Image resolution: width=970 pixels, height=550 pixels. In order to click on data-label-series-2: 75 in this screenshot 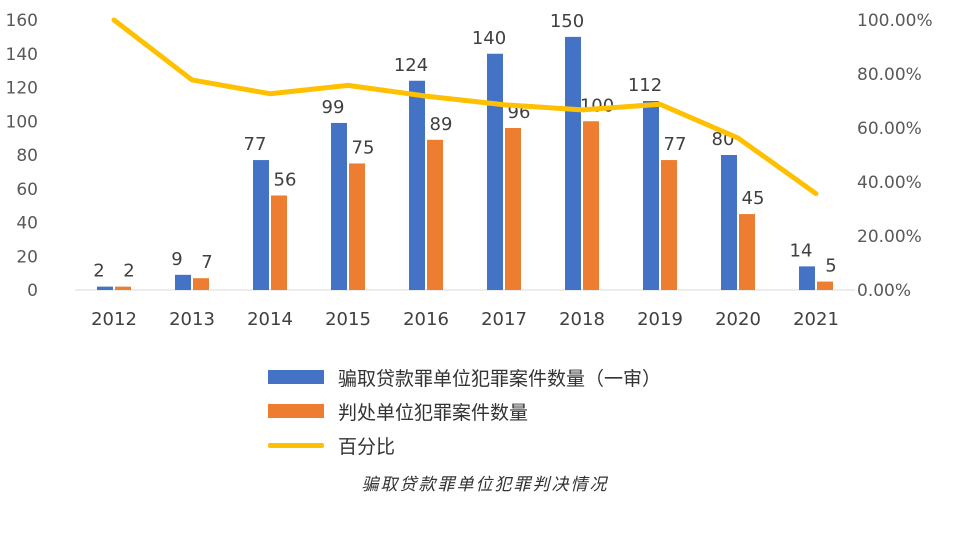, I will do `click(363, 147)`.